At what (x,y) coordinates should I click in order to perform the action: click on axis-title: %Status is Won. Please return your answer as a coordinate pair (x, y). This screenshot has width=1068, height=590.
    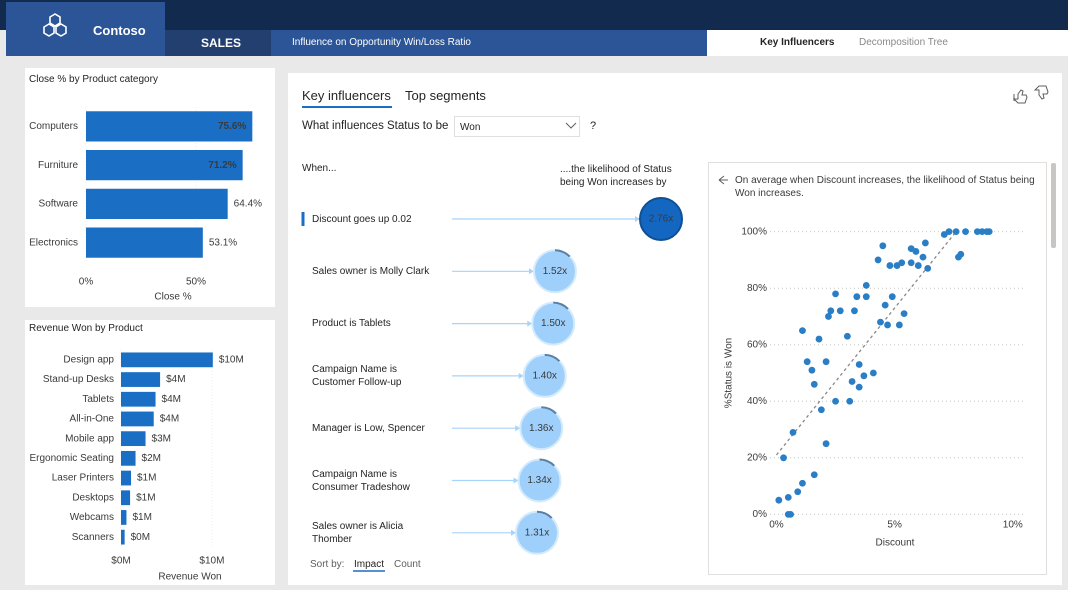
    Looking at the image, I should click on (729, 373).